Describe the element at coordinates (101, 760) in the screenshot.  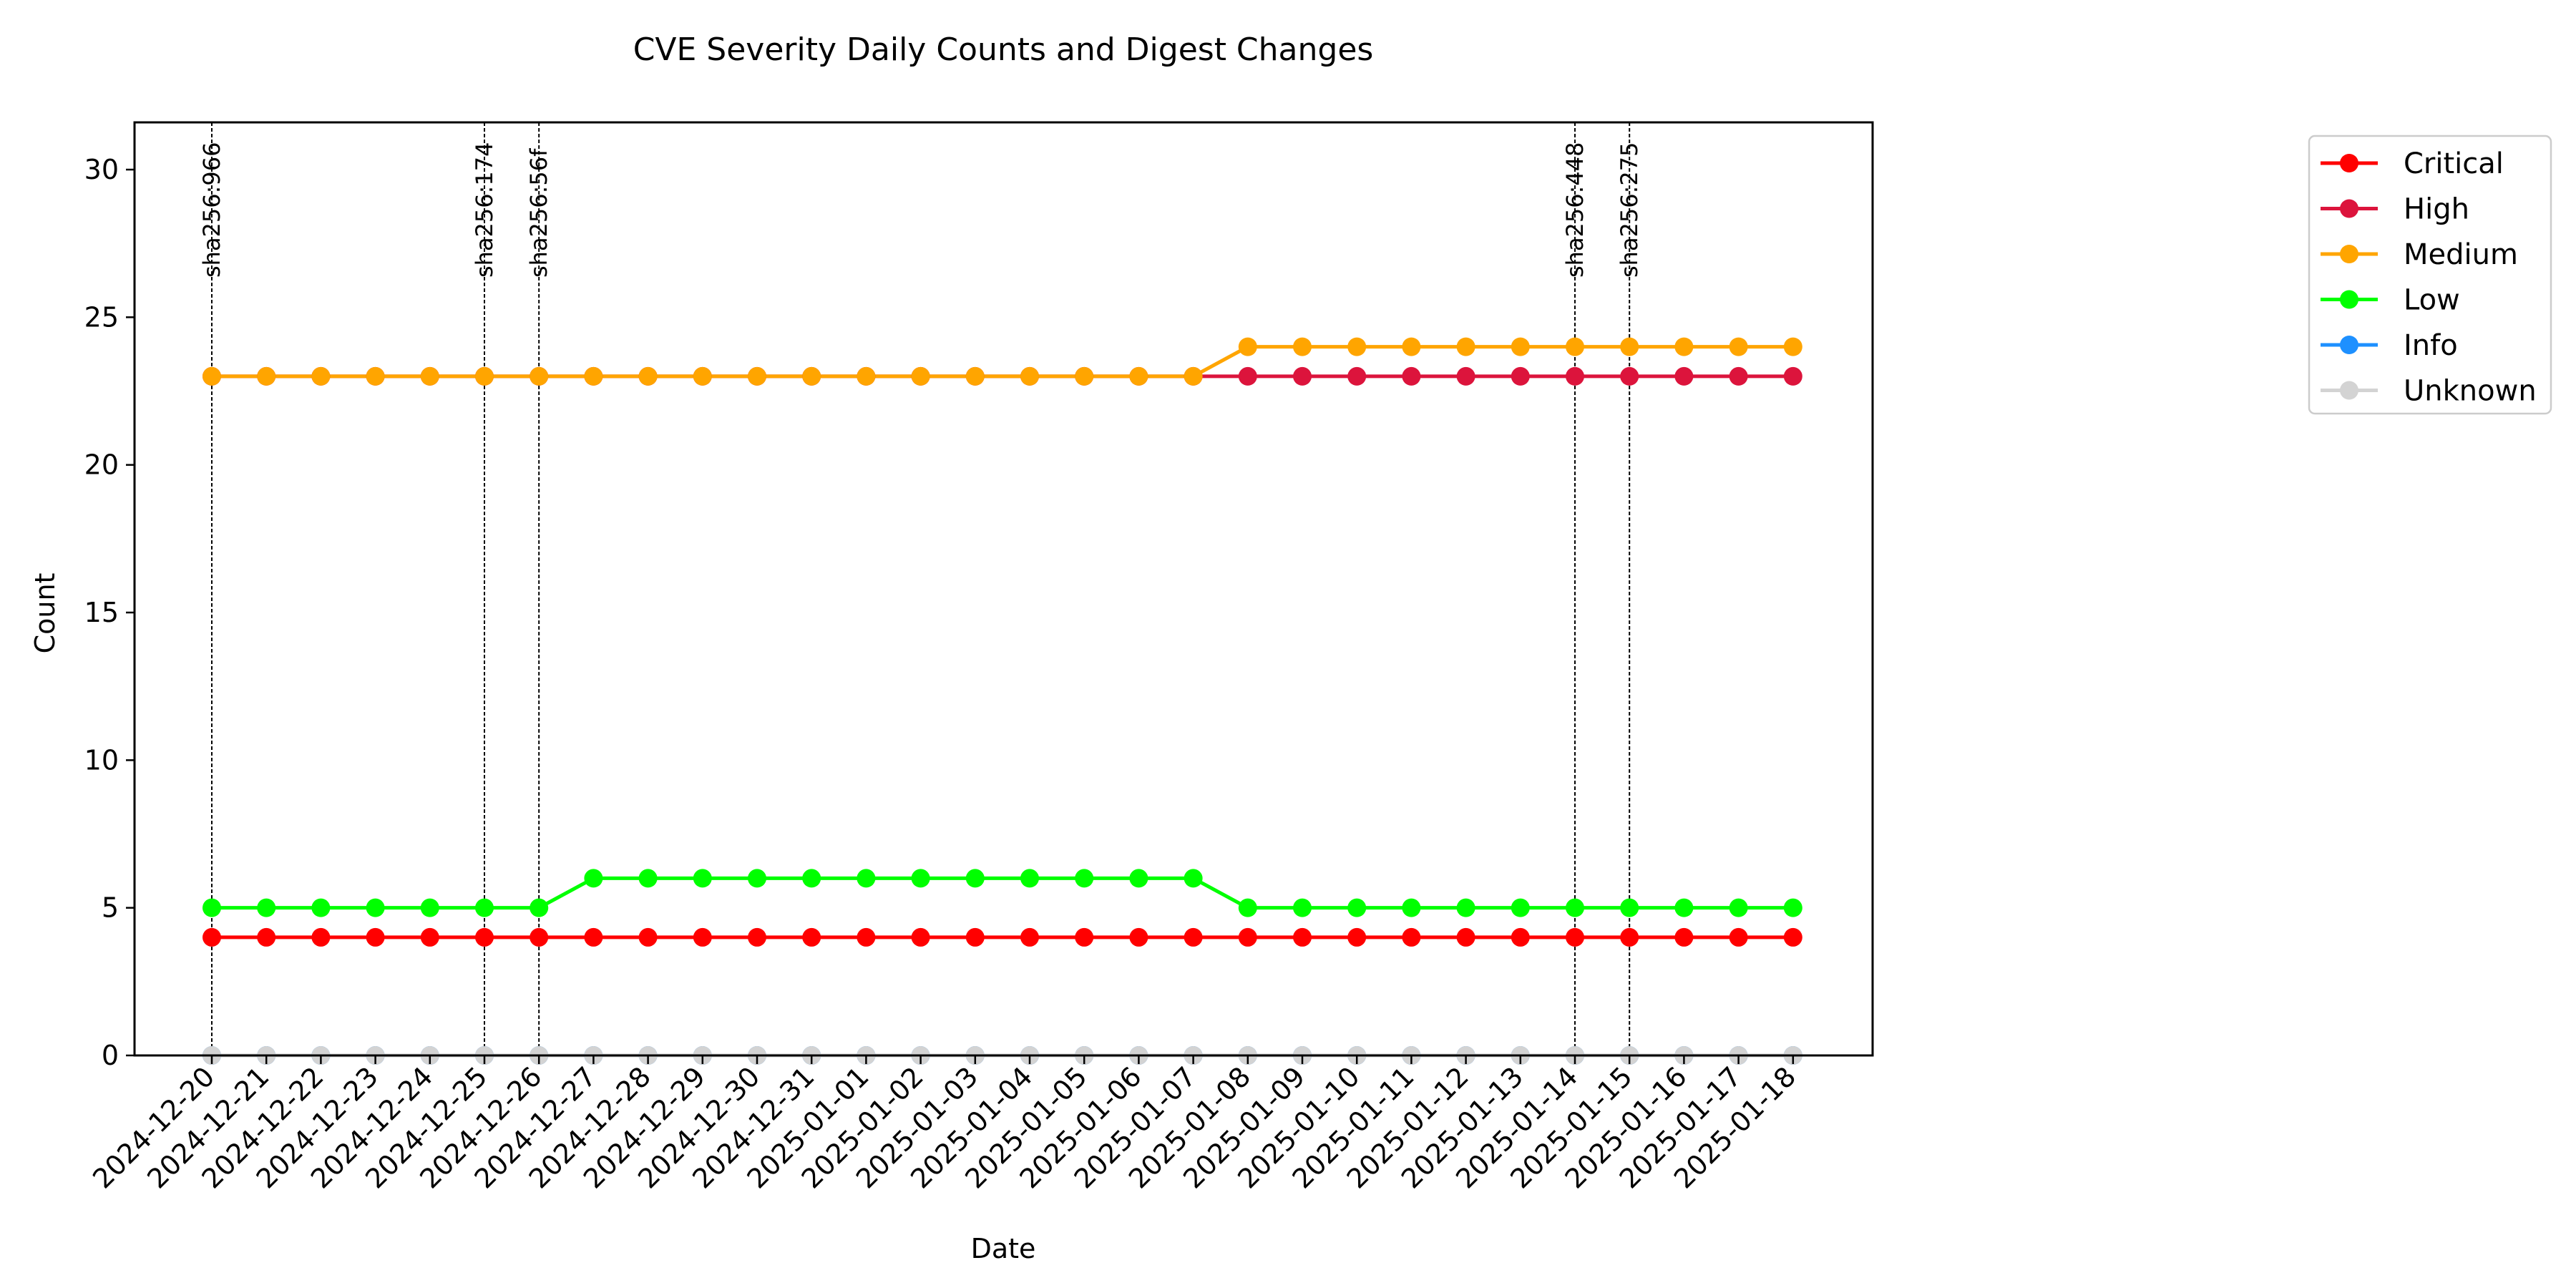
I see `y-tick-label: 10` at that location.